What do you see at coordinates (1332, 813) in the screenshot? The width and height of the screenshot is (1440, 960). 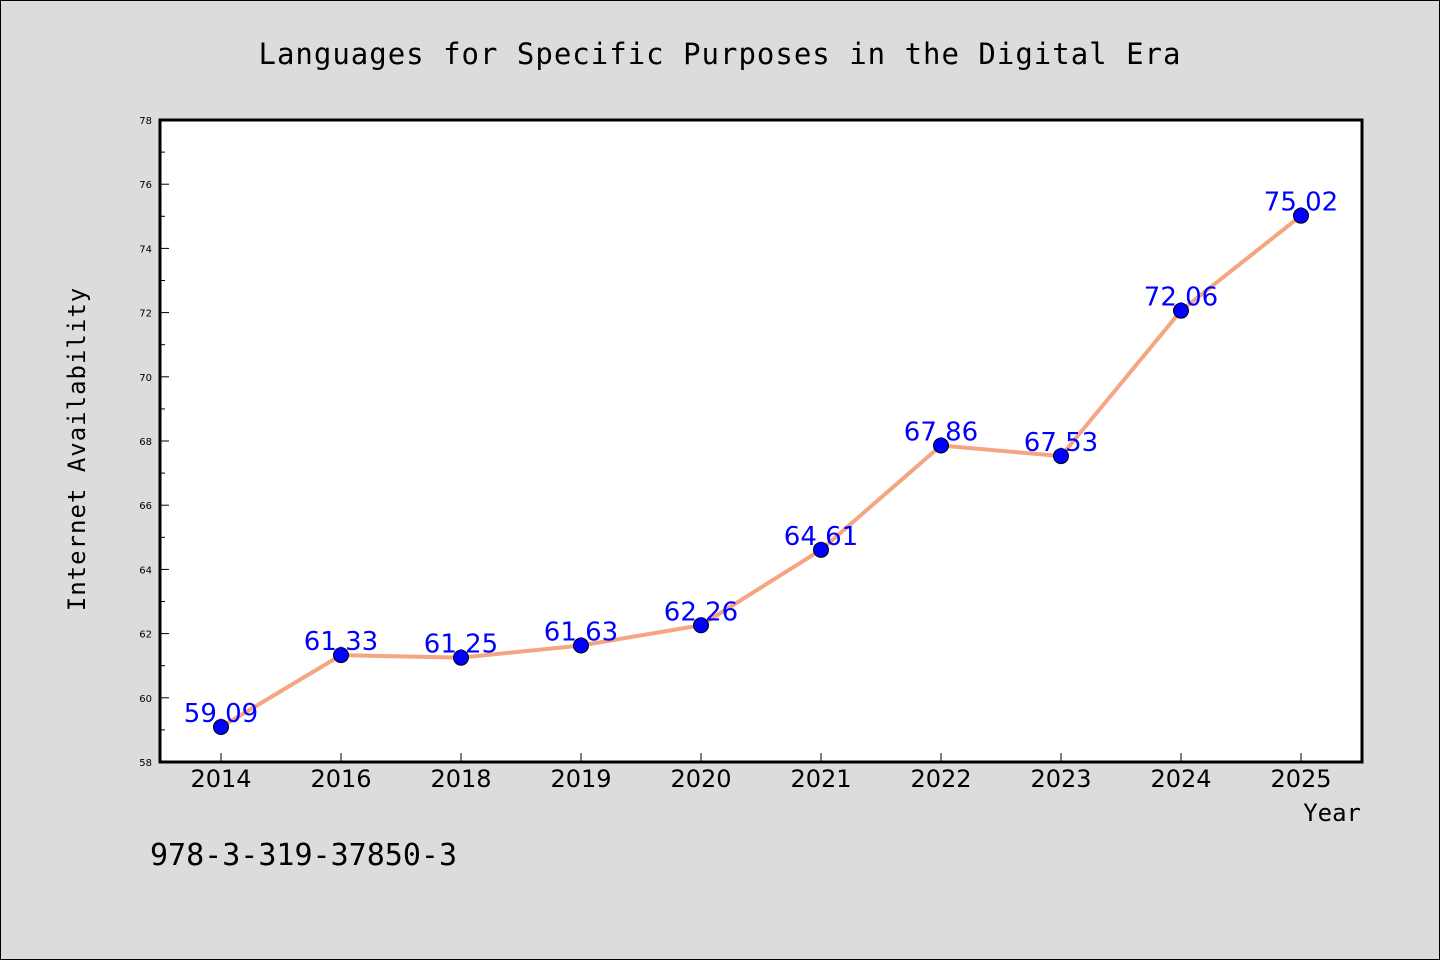 I see `x-axis-label: Year` at bounding box center [1332, 813].